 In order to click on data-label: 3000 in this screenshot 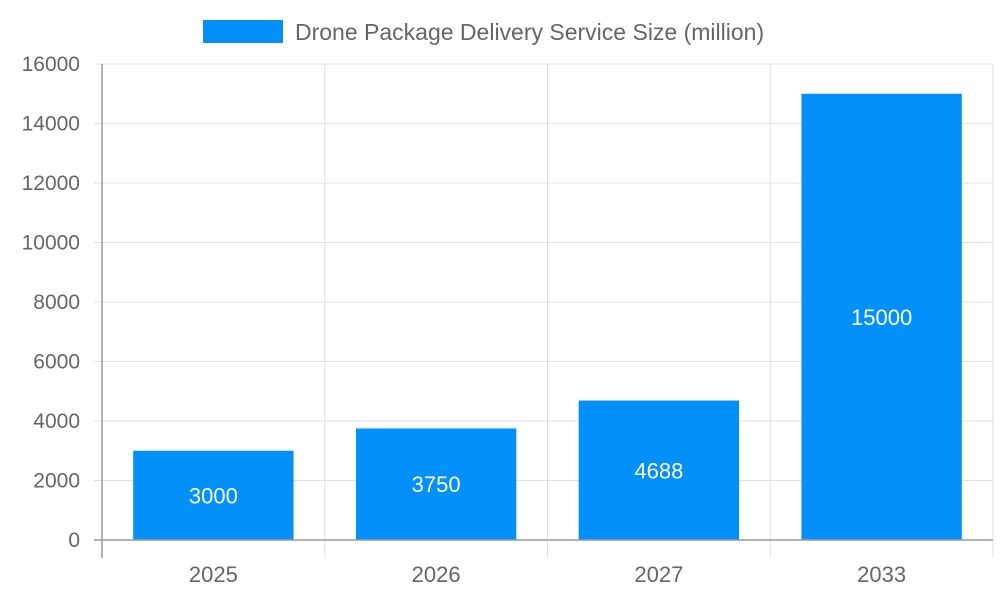, I will do `click(213, 495)`.